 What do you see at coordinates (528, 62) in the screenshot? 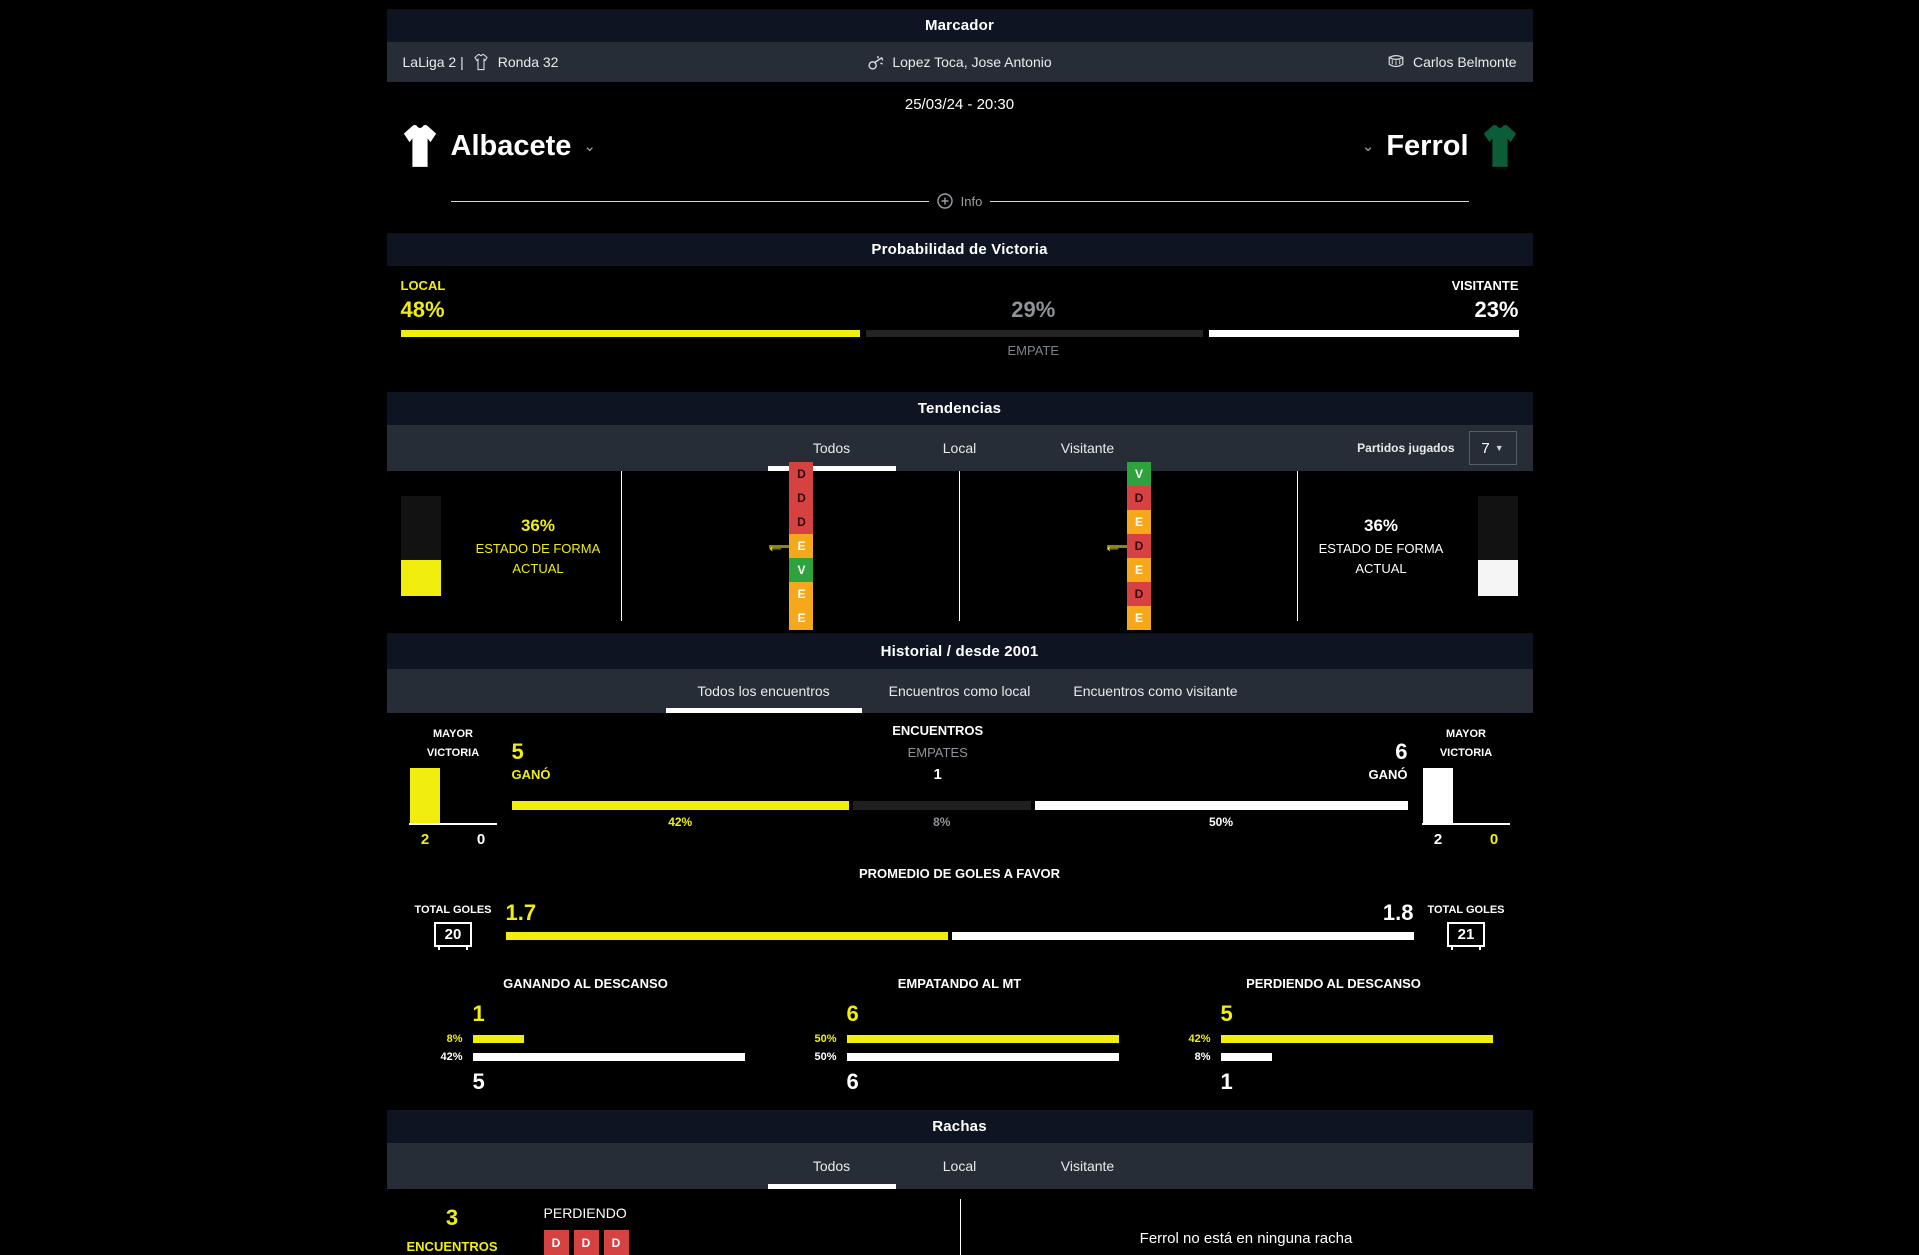
I see `round-label: Ronda 32` at bounding box center [528, 62].